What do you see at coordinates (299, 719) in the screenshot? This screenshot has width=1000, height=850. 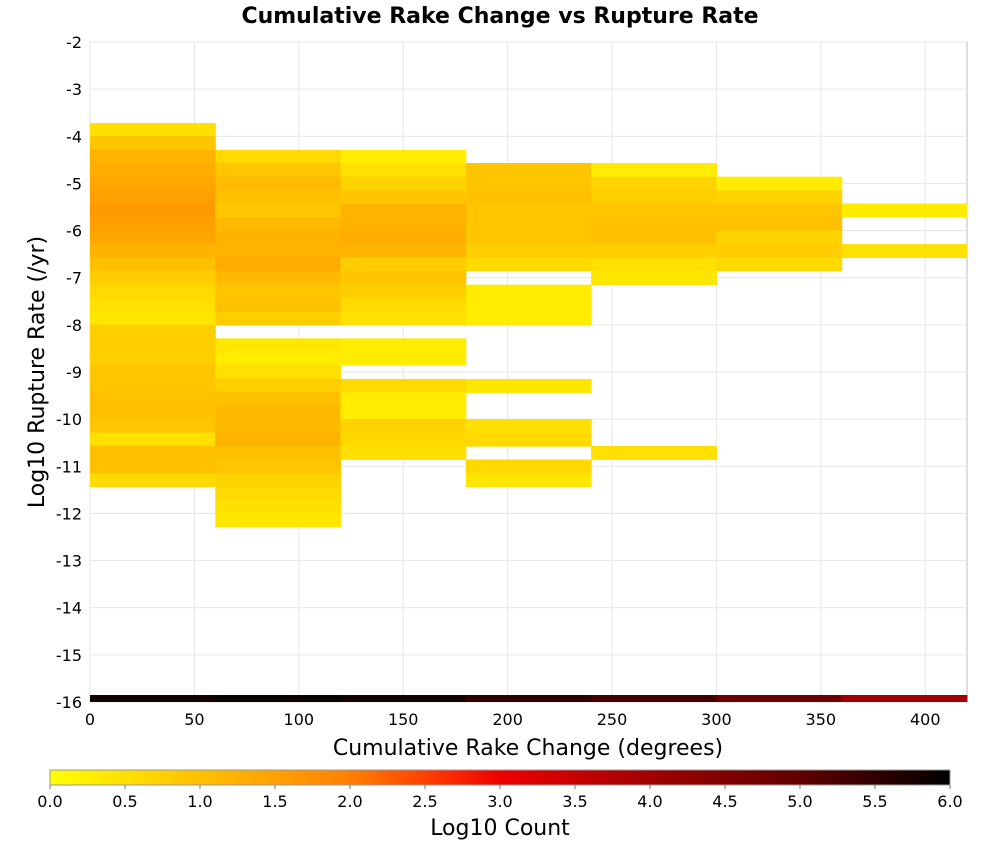 I see `x-tick-label: 100` at bounding box center [299, 719].